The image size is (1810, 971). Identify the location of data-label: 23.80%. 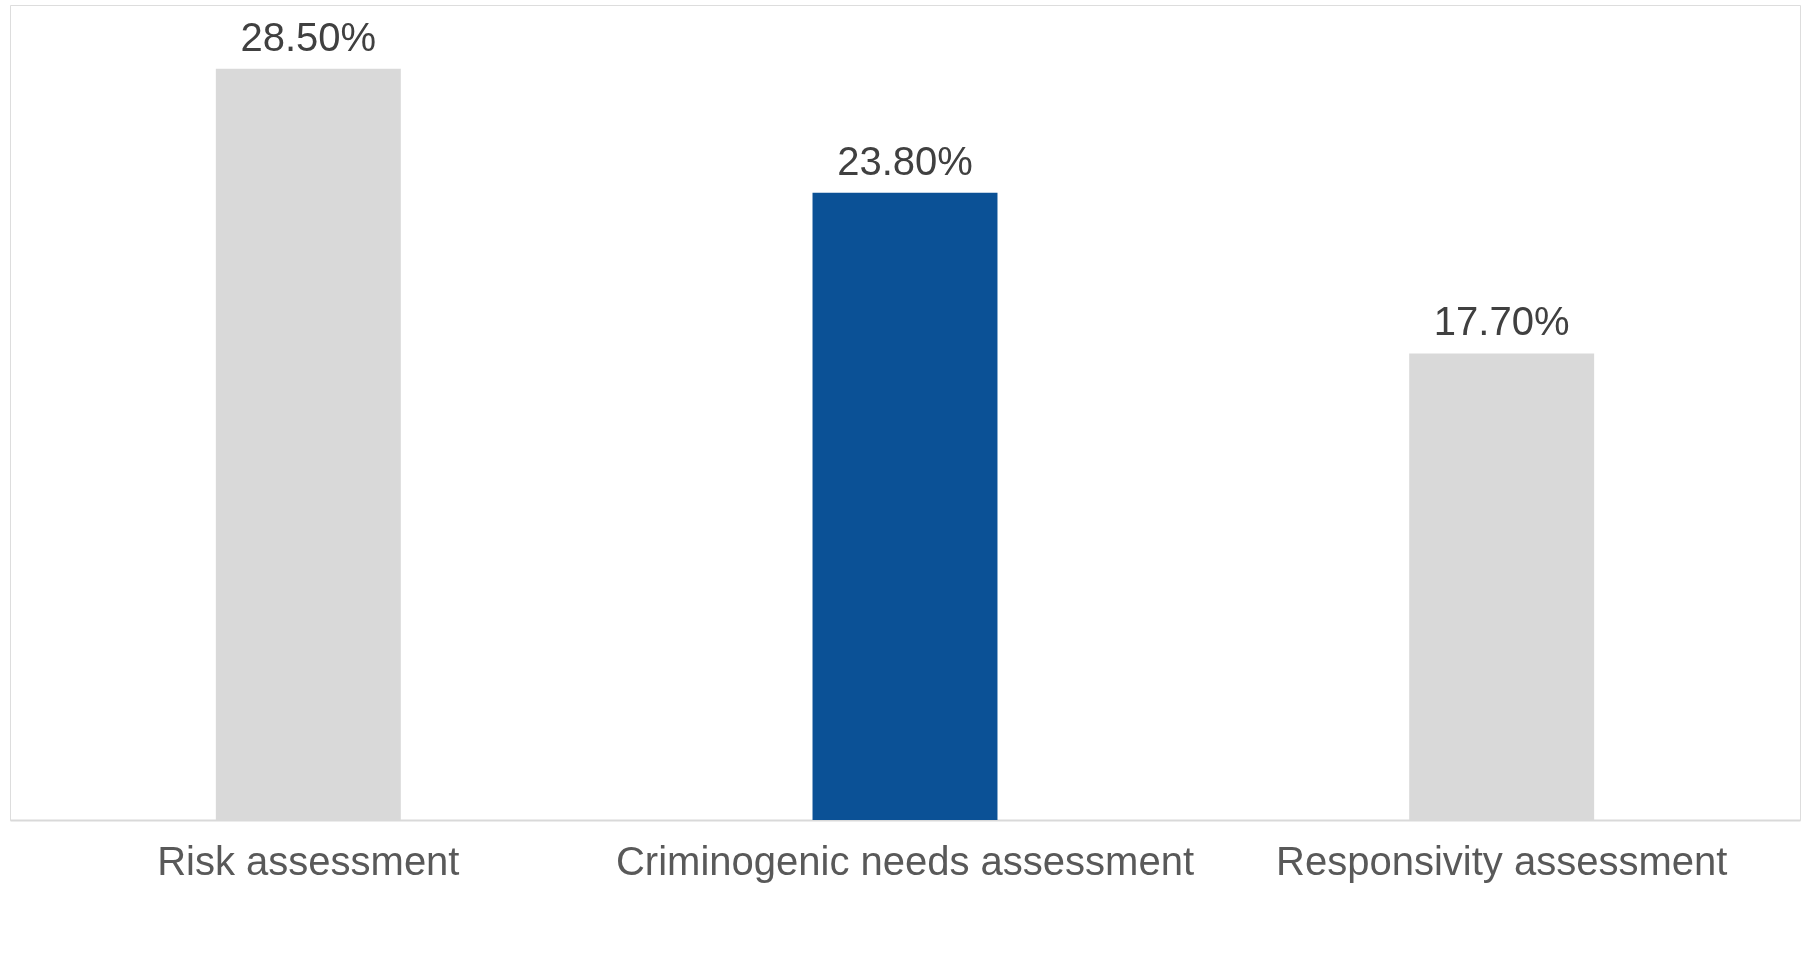
(905, 160).